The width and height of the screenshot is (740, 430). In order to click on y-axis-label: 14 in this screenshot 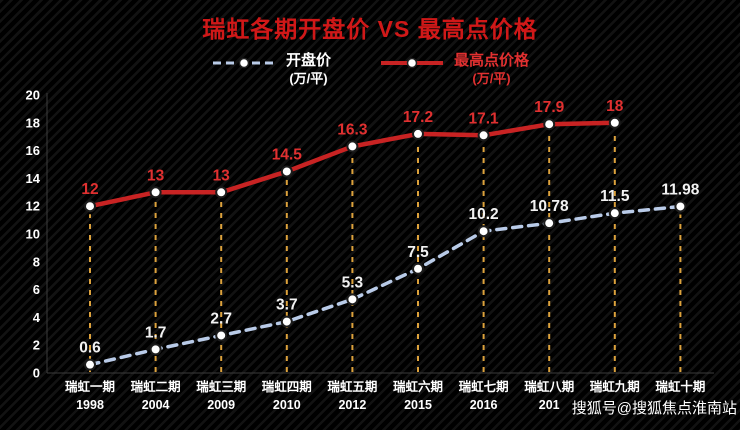, I will do `click(33, 178)`.